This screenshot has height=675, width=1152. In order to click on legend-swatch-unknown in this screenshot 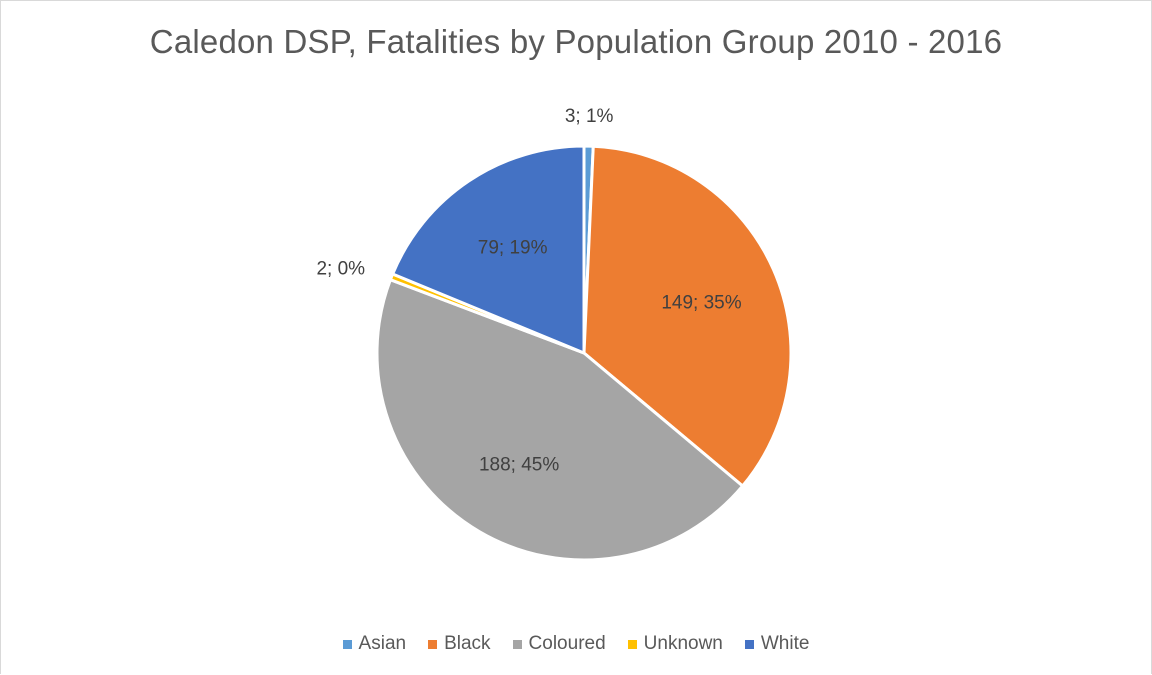, I will do `click(632, 644)`.